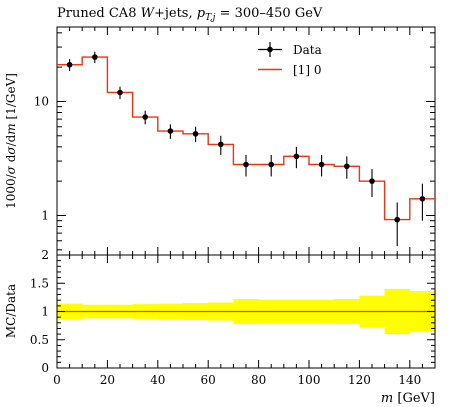 Image resolution: width=450 pixels, height=407 pixels. Describe the element at coordinates (39, 340) in the screenshot. I see `ratio-y-tick-label: 0.5` at that location.